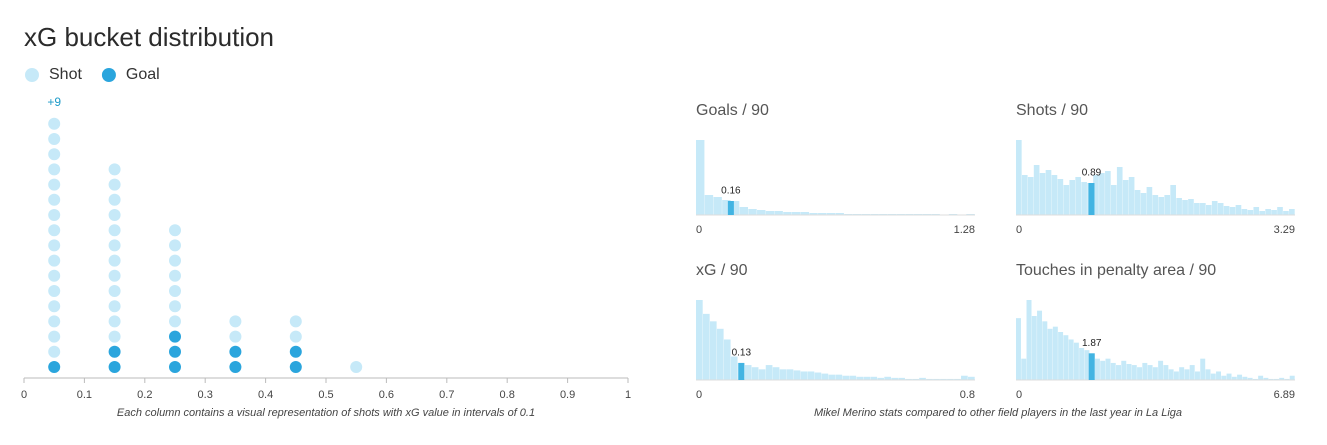 This screenshot has width=1327, height=445. Describe the element at coordinates (1116, 270) in the screenshot. I see `panel-title: Touches in penalty area / 90` at that location.